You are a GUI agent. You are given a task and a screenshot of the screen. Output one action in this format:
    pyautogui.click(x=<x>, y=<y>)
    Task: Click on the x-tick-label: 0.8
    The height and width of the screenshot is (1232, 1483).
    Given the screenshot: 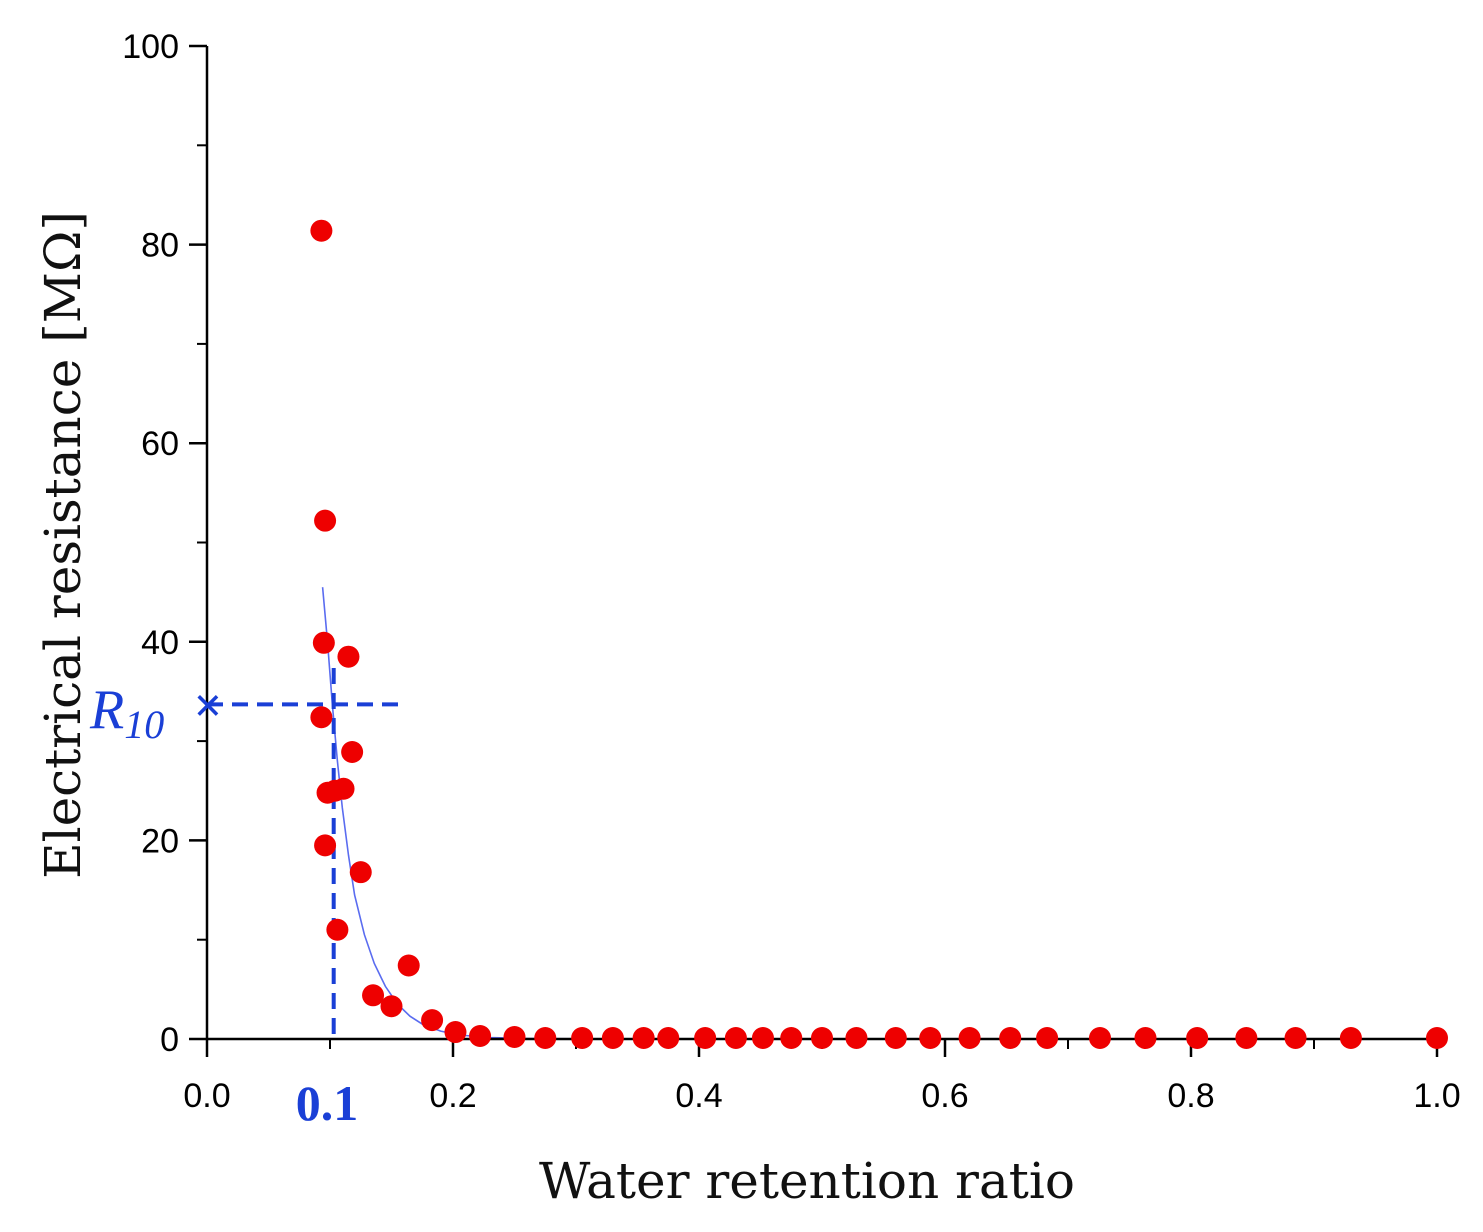 What is the action you would take?
    pyautogui.click(x=1190, y=1096)
    